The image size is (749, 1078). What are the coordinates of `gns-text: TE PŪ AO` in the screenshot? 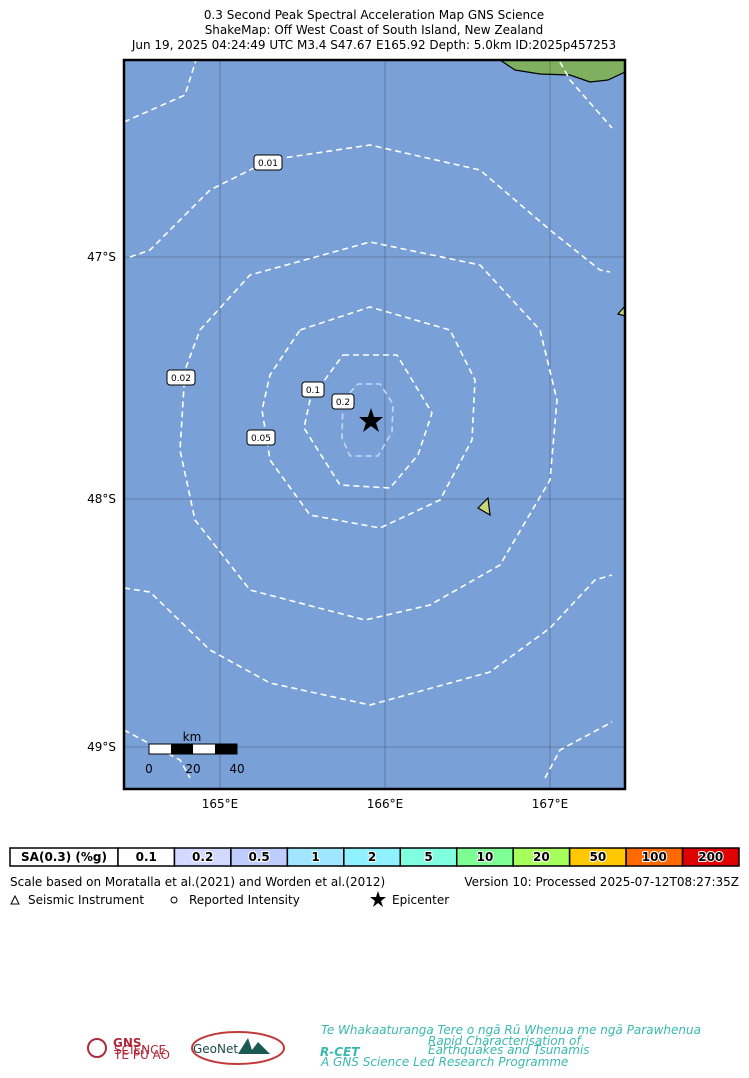 It's located at (141, 1055).